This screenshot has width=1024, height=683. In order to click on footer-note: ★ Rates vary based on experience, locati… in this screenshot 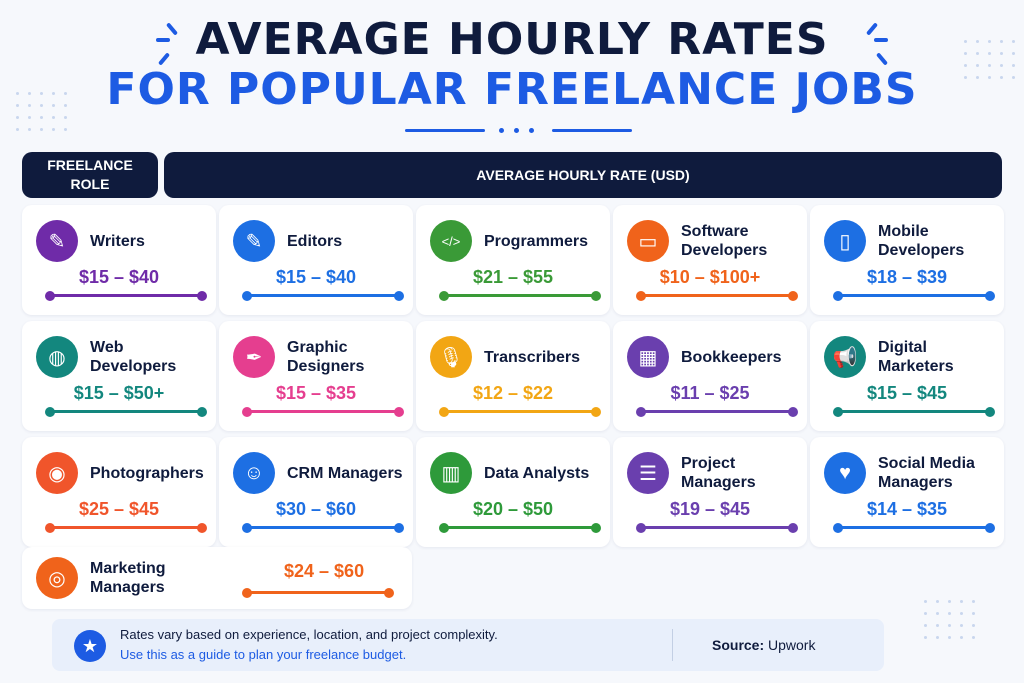, I will do `click(468, 645)`.